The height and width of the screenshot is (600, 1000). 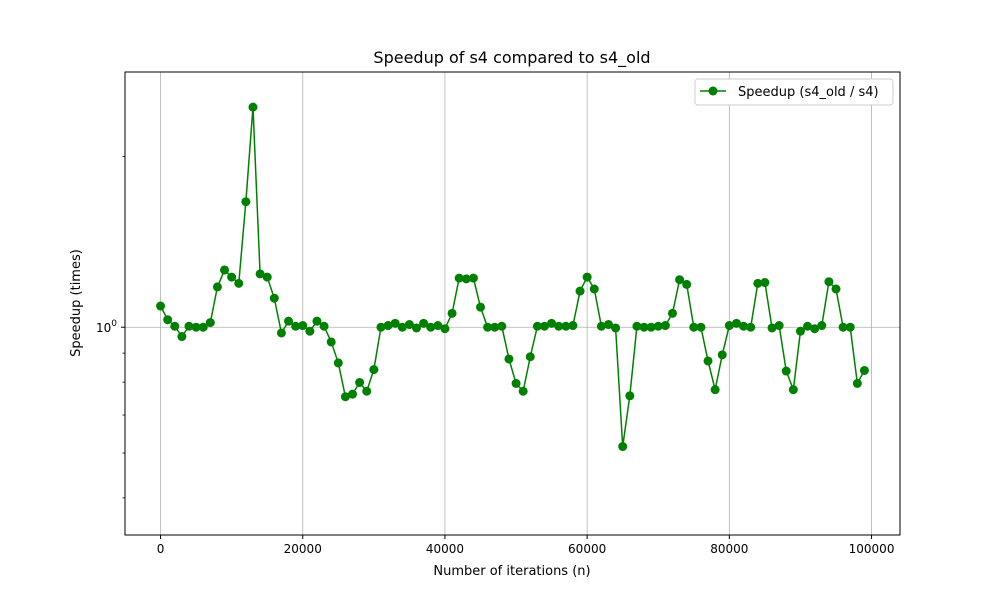 What do you see at coordinates (872, 549) in the screenshot?
I see `x-tick-label: 100000` at bounding box center [872, 549].